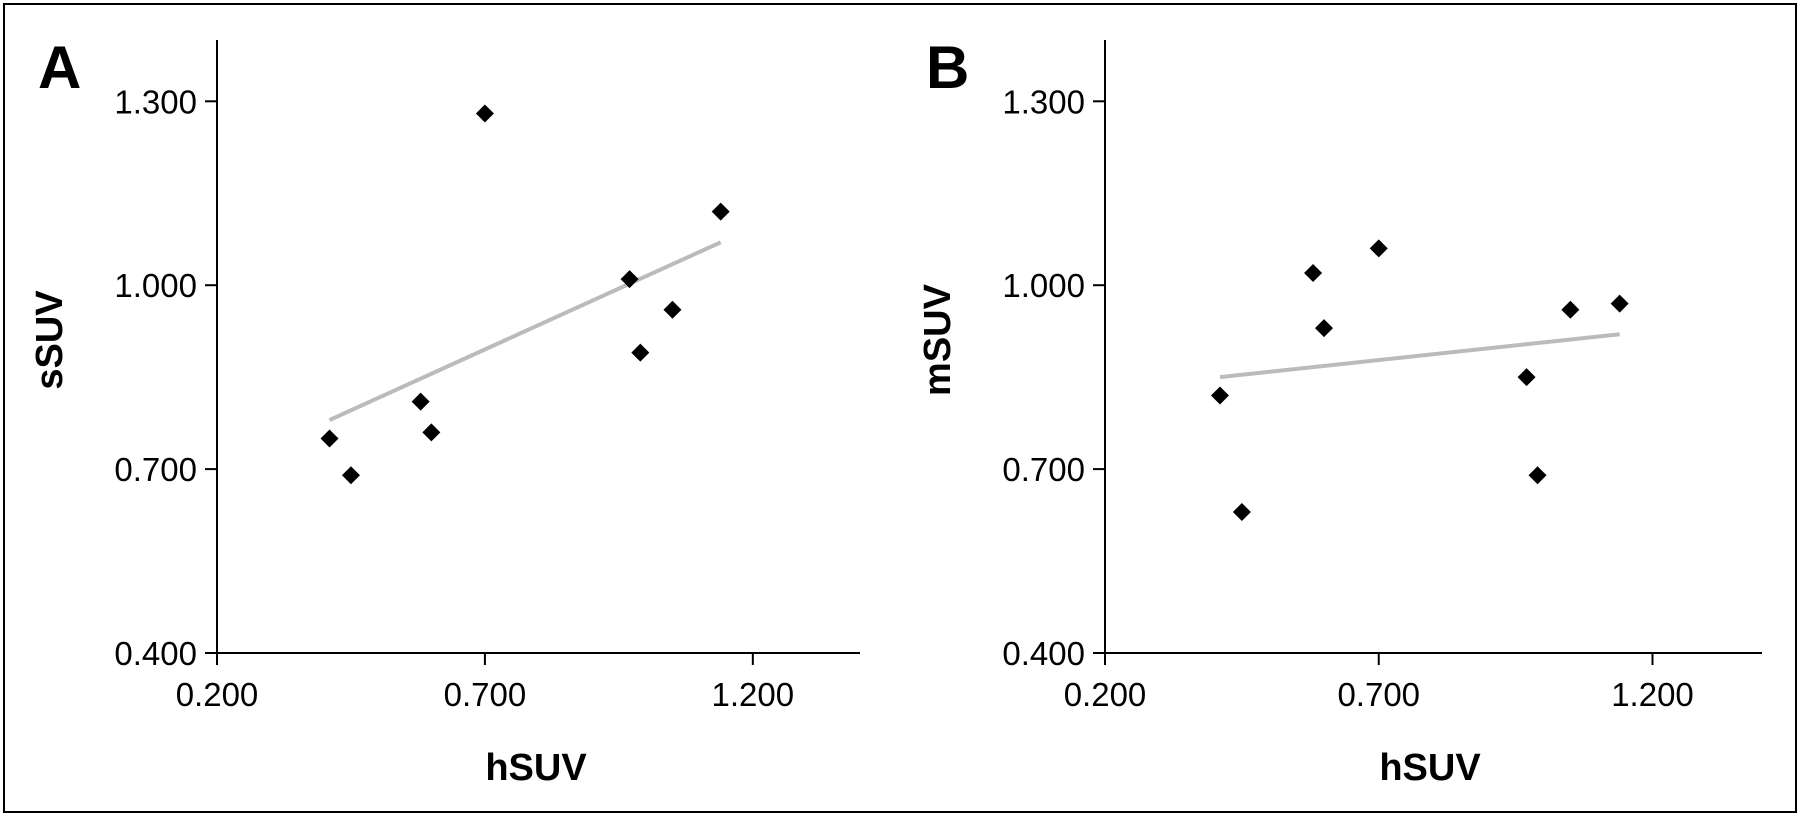 This screenshot has height=818, width=1800. What do you see at coordinates (1043, 653) in the screenshot?
I see `panel-b-y-tick-label: 0.400` at bounding box center [1043, 653].